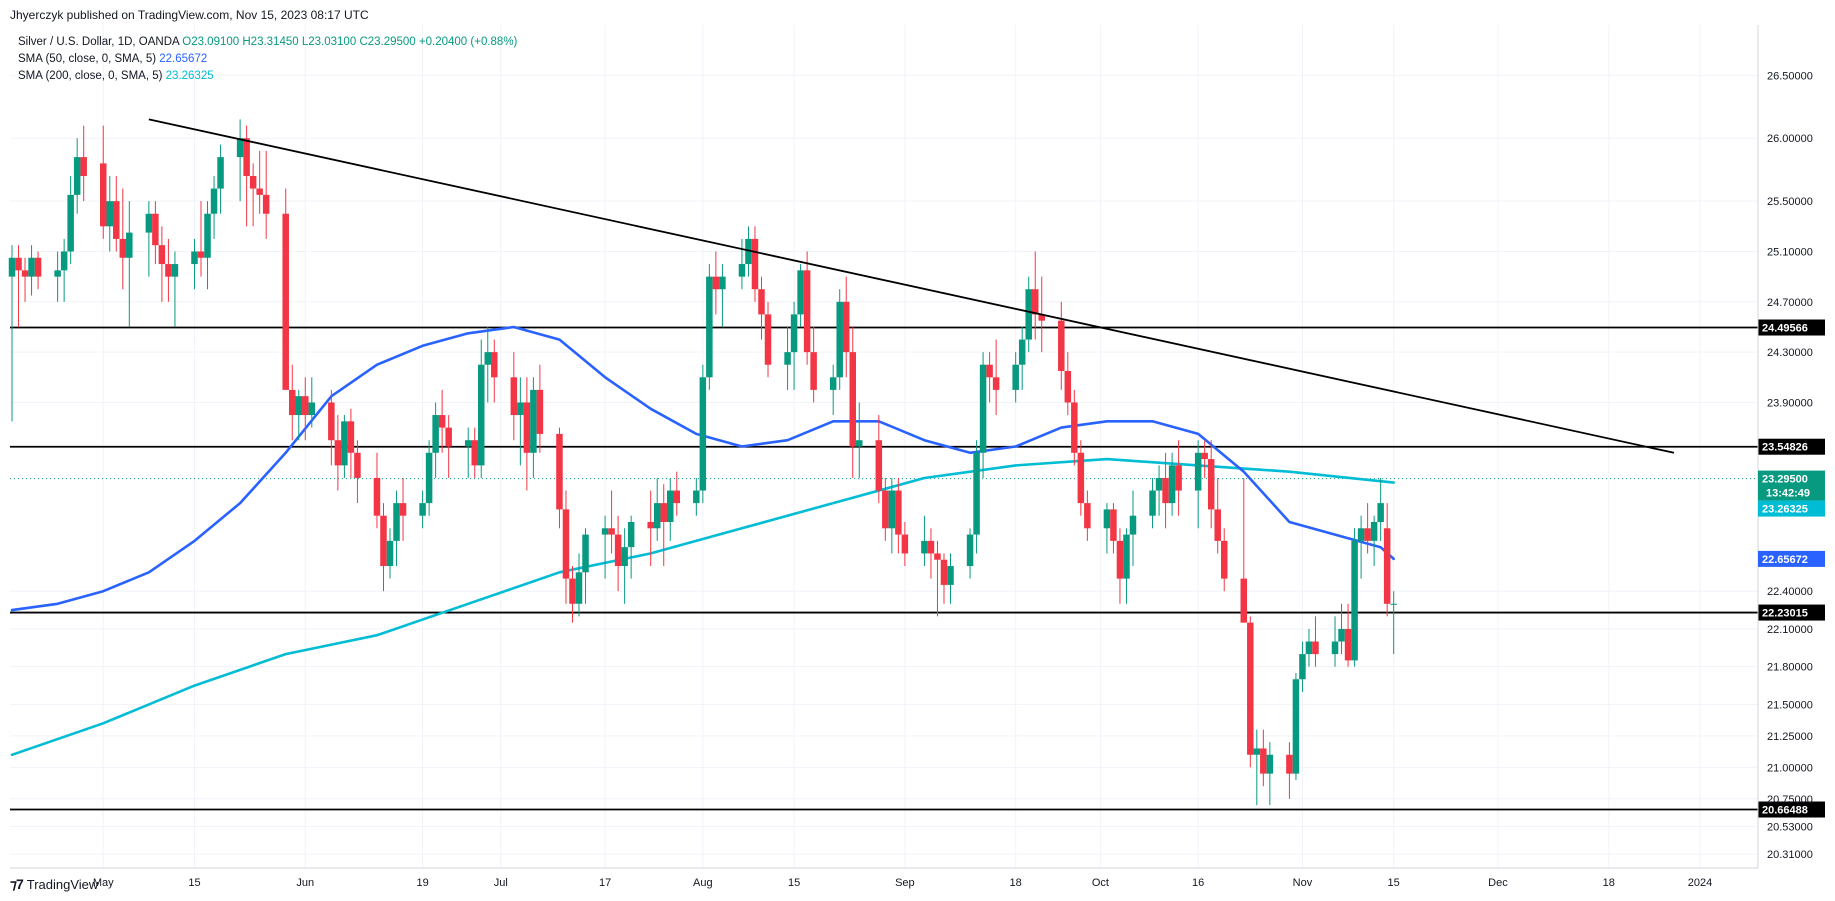 This screenshot has width=1835, height=901. I want to click on level-price-label: 24.49566, so click(1785, 329).